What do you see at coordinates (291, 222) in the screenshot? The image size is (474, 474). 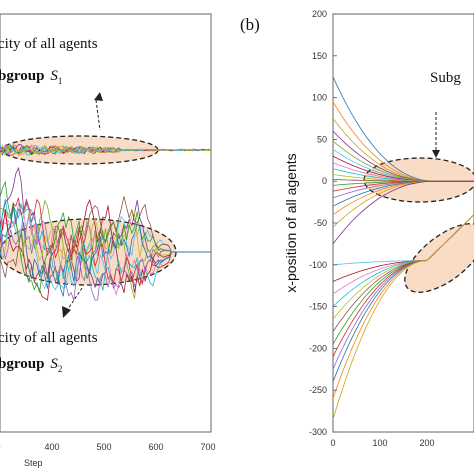 I see `panel-b-ylabel: x-position of all agents` at bounding box center [291, 222].